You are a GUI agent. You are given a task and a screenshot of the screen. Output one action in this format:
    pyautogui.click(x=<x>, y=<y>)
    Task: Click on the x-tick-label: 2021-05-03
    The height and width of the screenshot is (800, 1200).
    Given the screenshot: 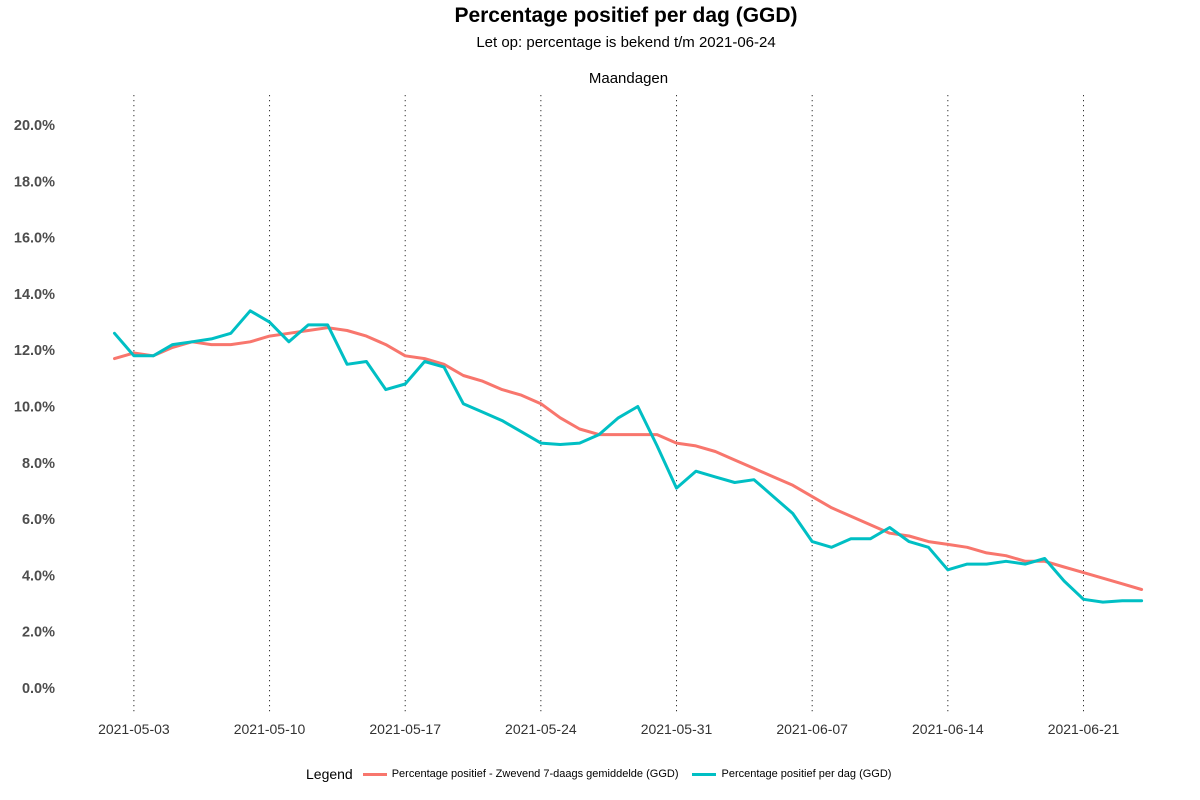 What is the action you would take?
    pyautogui.click(x=134, y=729)
    